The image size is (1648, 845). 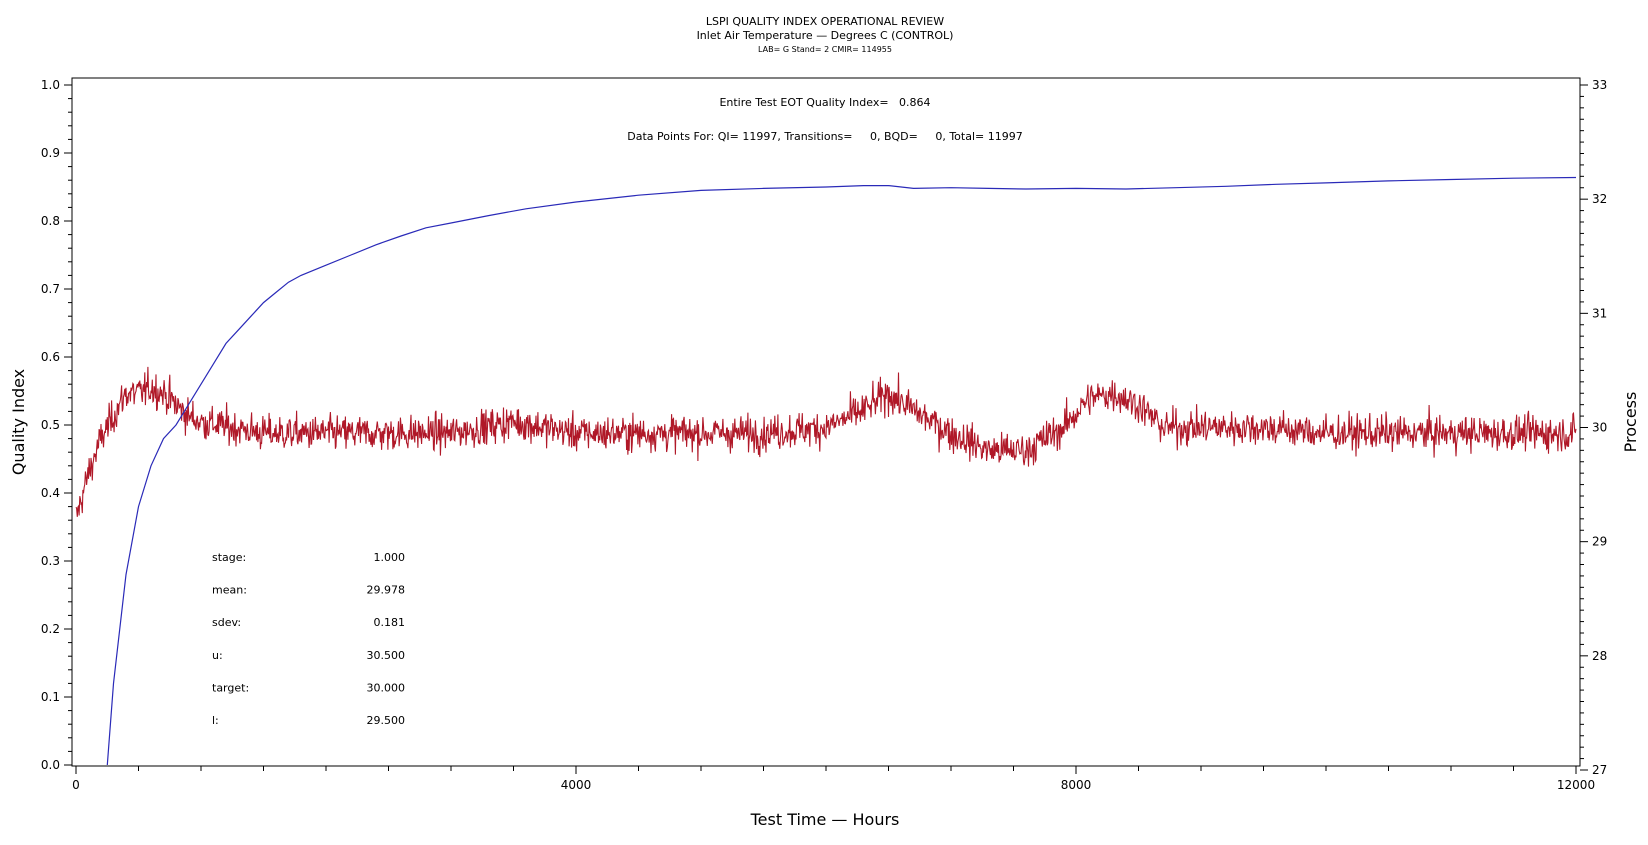 What do you see at coordinates (217, 655) in the screenshot?
I see `stats-label: u:` at bounding box center [217, 655].